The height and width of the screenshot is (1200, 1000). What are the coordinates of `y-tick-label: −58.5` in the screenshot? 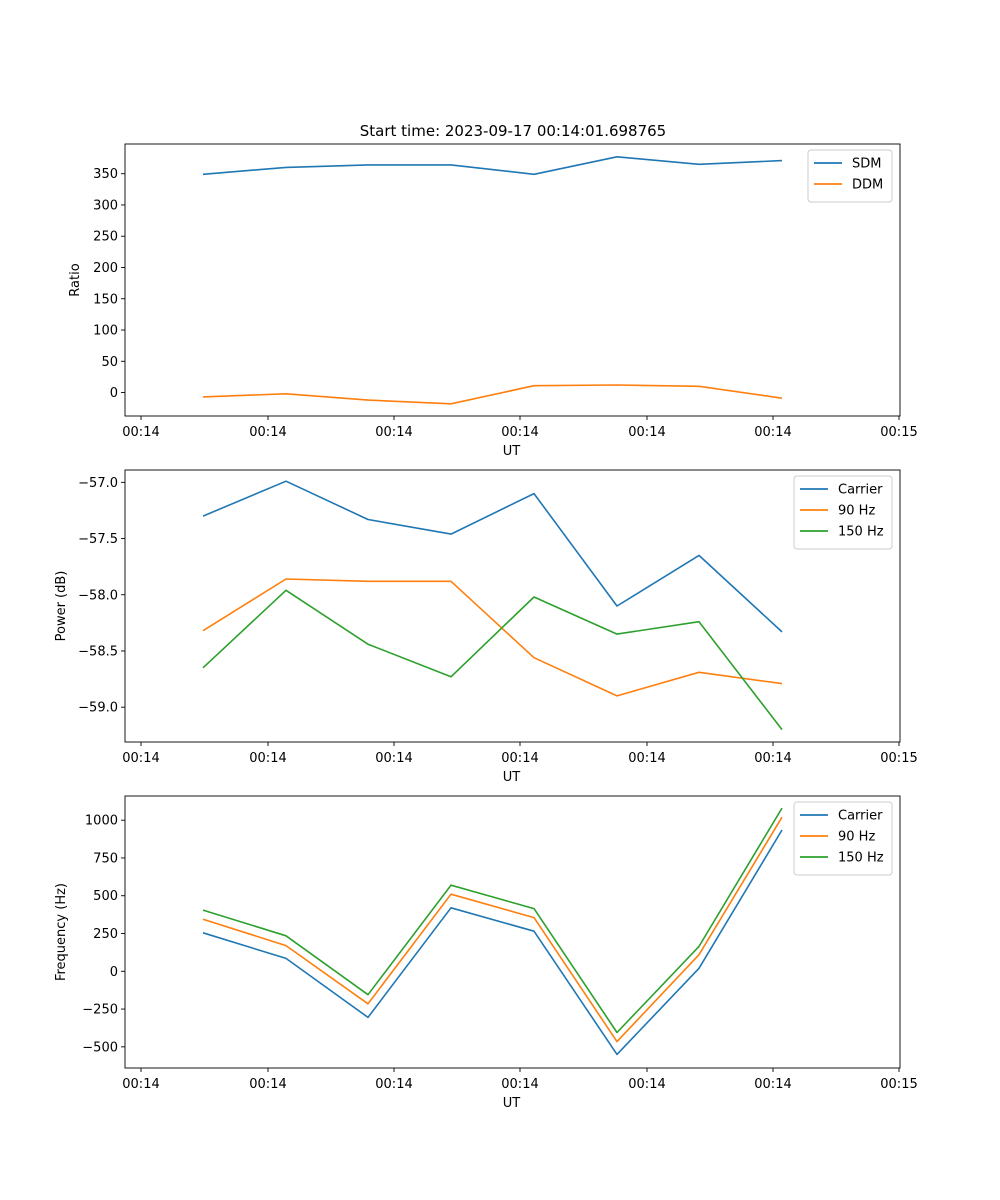 It's located at (98, 651).